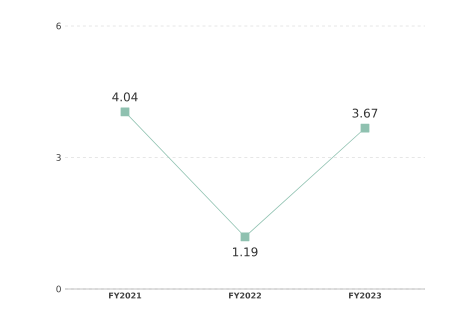 The height and width of the screenshot is (320, 476). Describe the element at coordinates (125, 97) in the screenshot. I see `data-label: 4.04` at that location.